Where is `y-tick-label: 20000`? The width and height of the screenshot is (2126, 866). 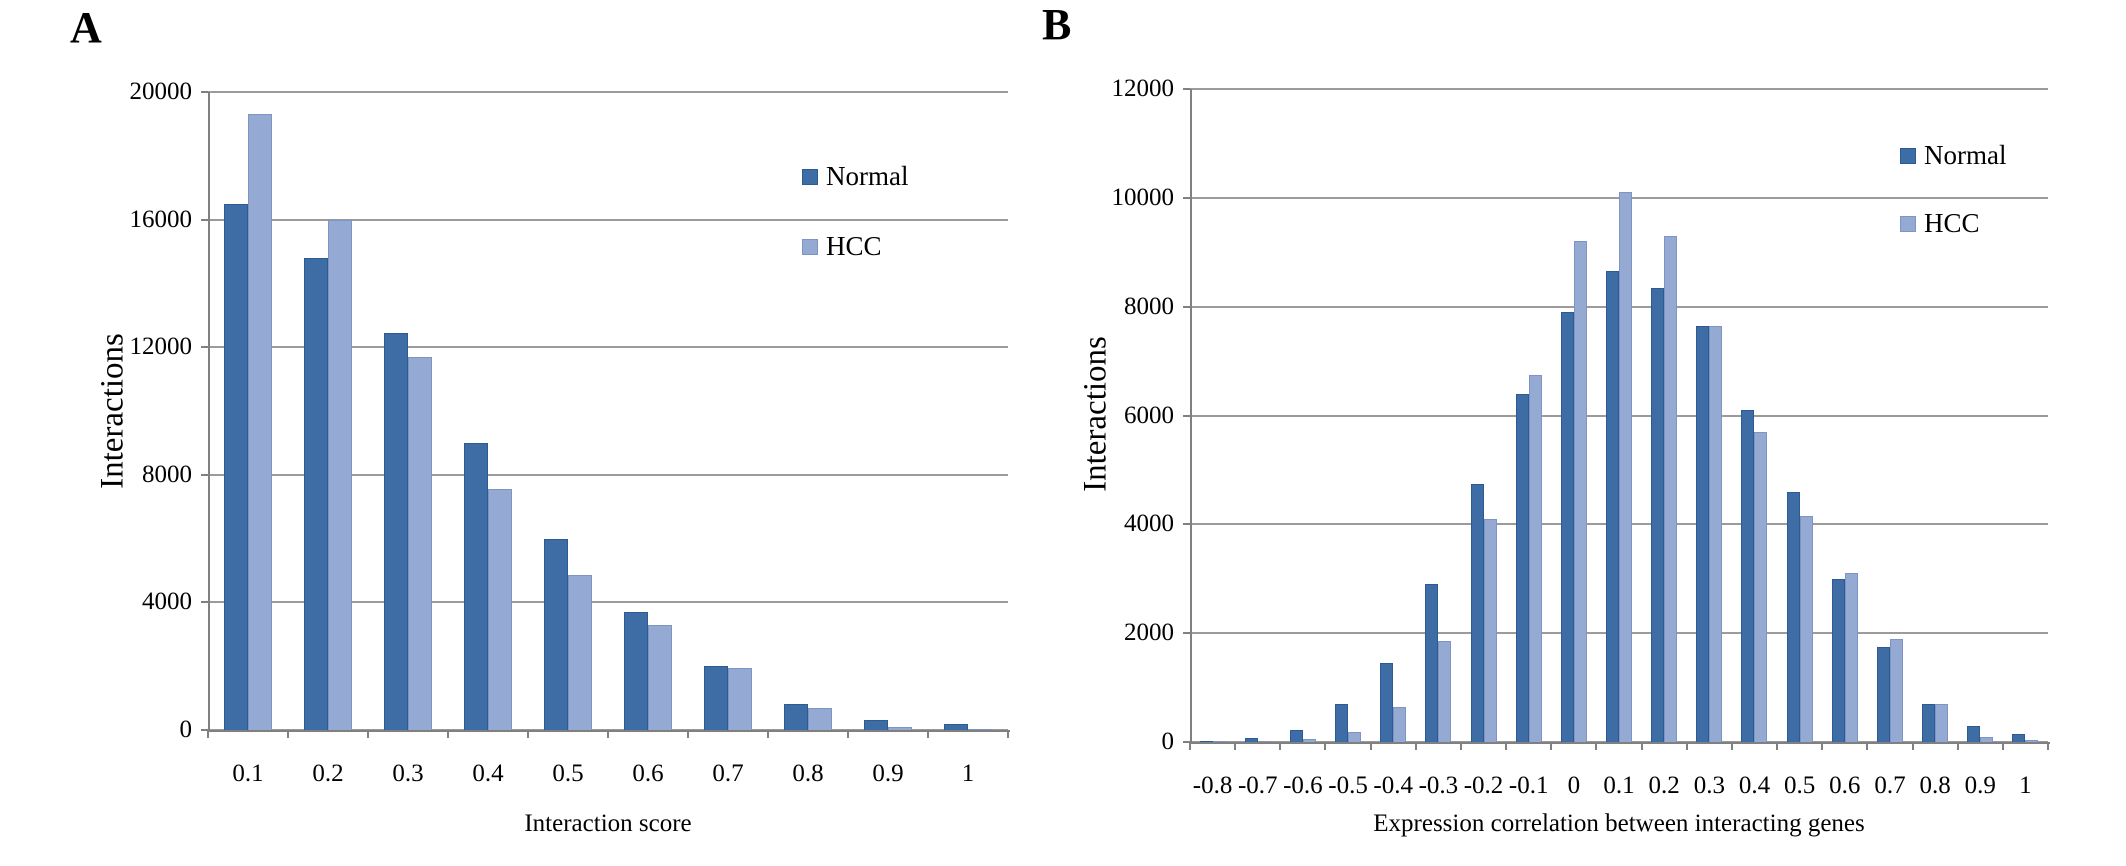
y-tick-label: 20000 is located at coordinates (161, 91).